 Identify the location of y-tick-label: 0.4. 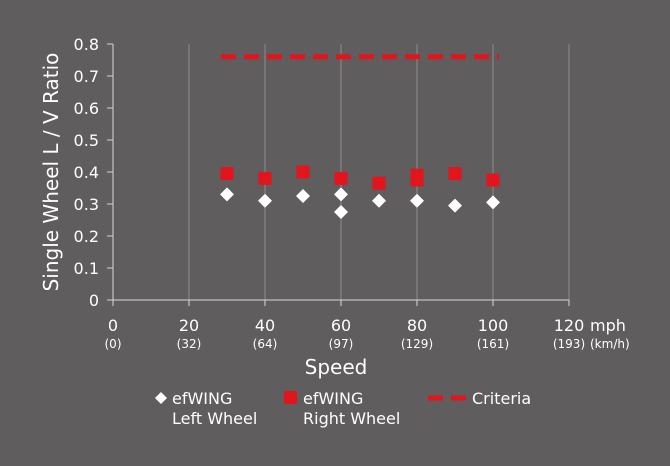
(86, 172).